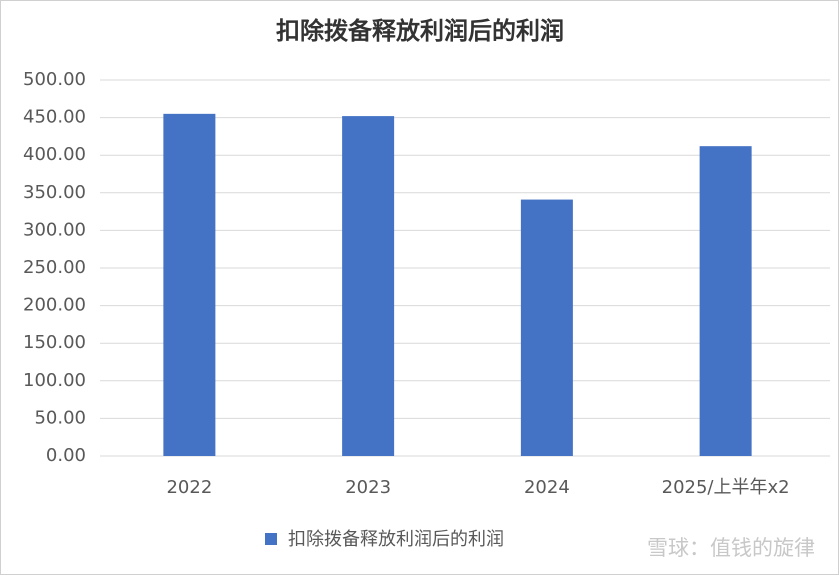  Describe the element at coordinates (54, 229) in the screenshot. I see `y-tick-label: 300.00` at that location.